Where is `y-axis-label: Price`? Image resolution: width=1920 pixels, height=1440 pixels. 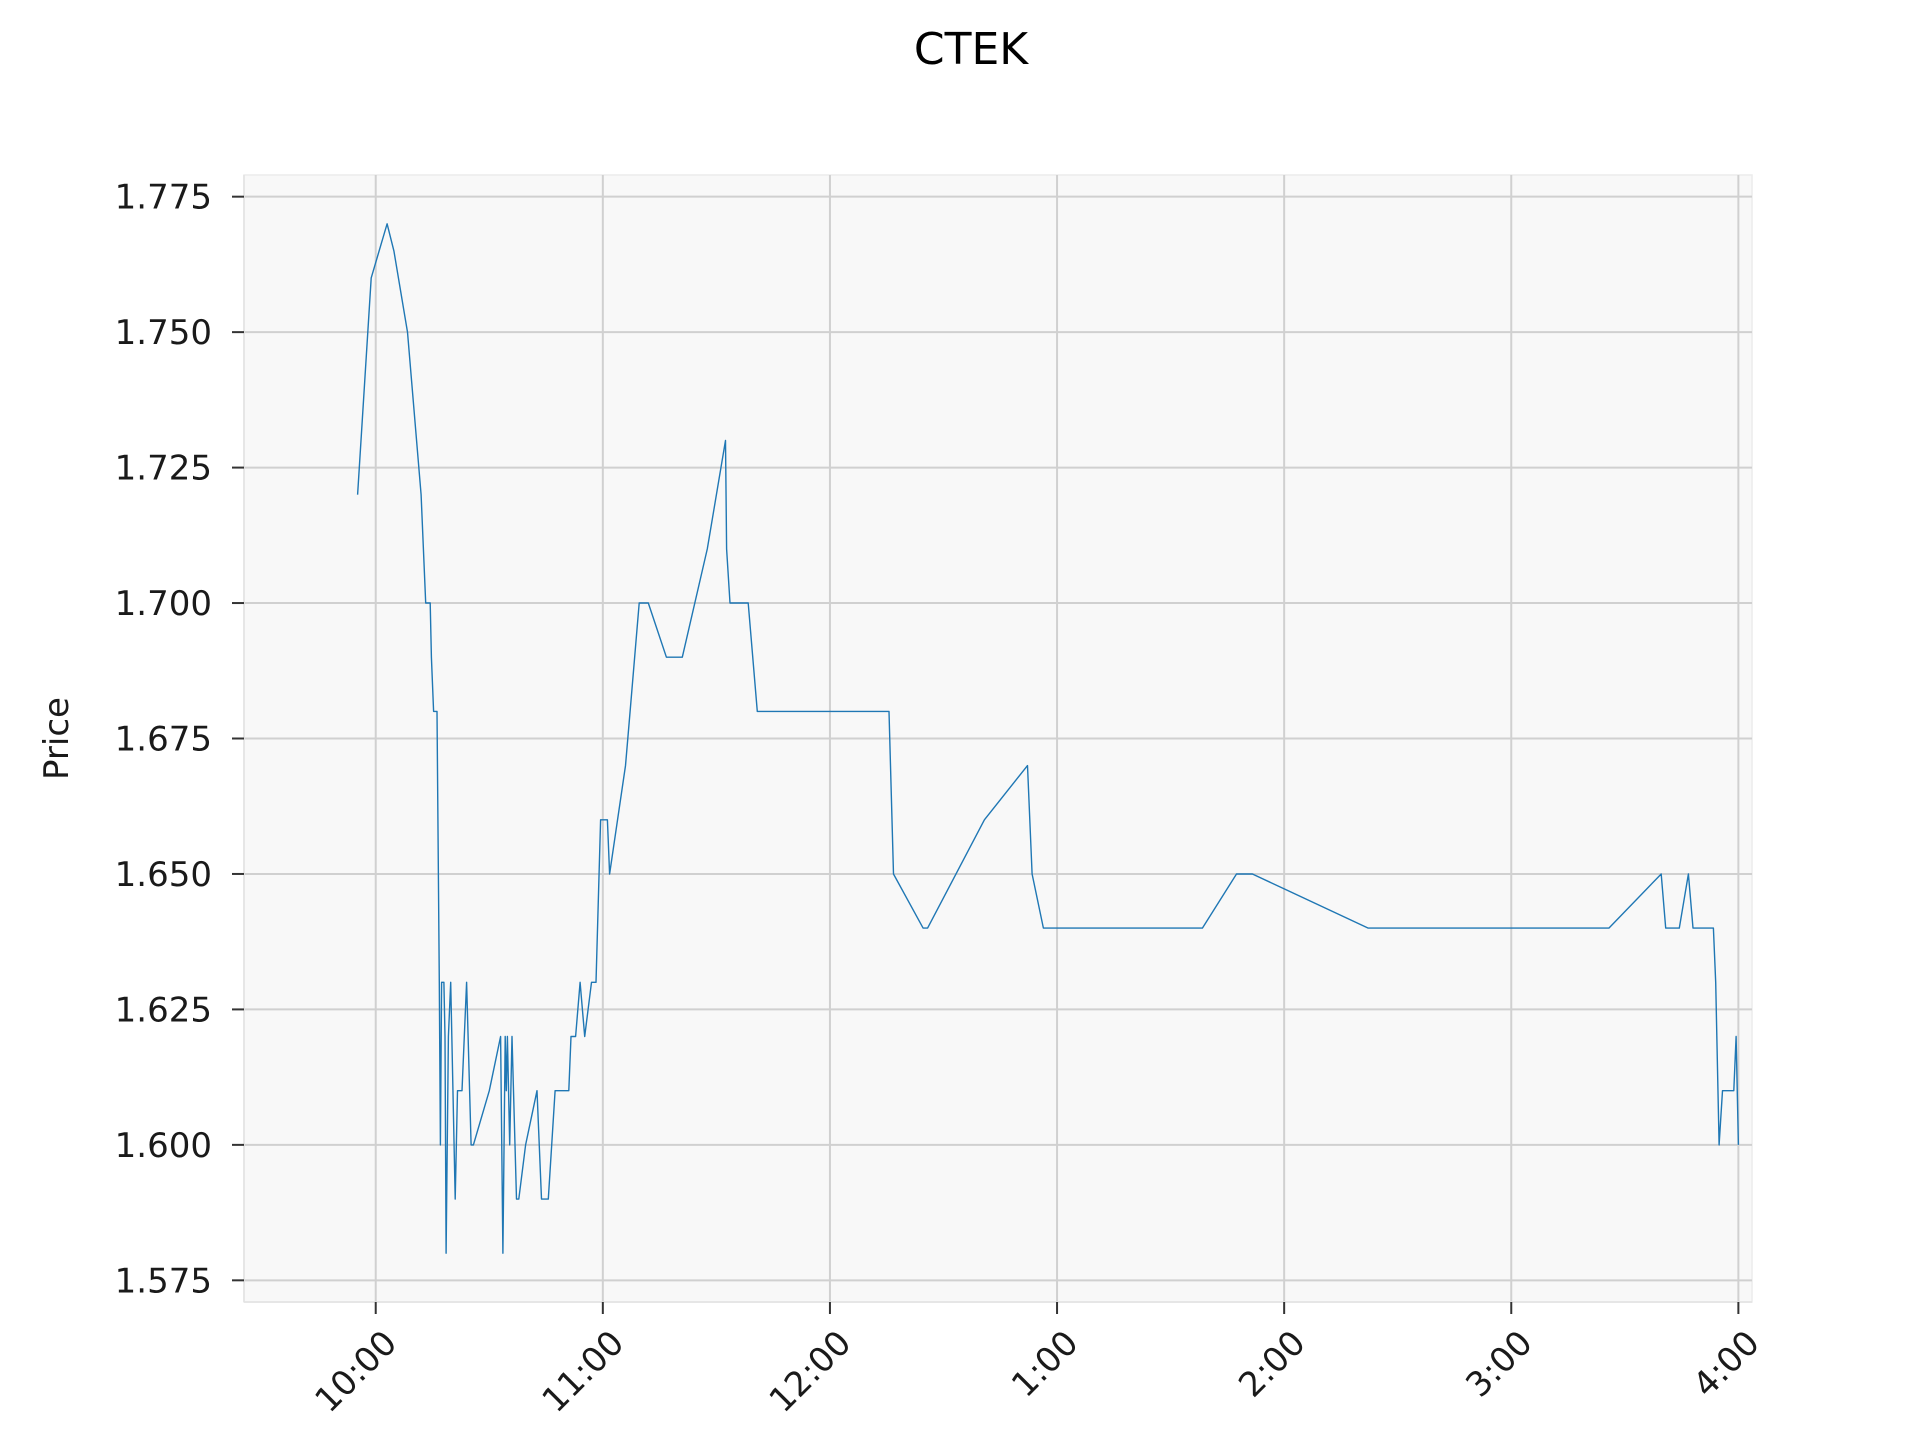 y-axis-label: Price is located at coordinates (57, 738).